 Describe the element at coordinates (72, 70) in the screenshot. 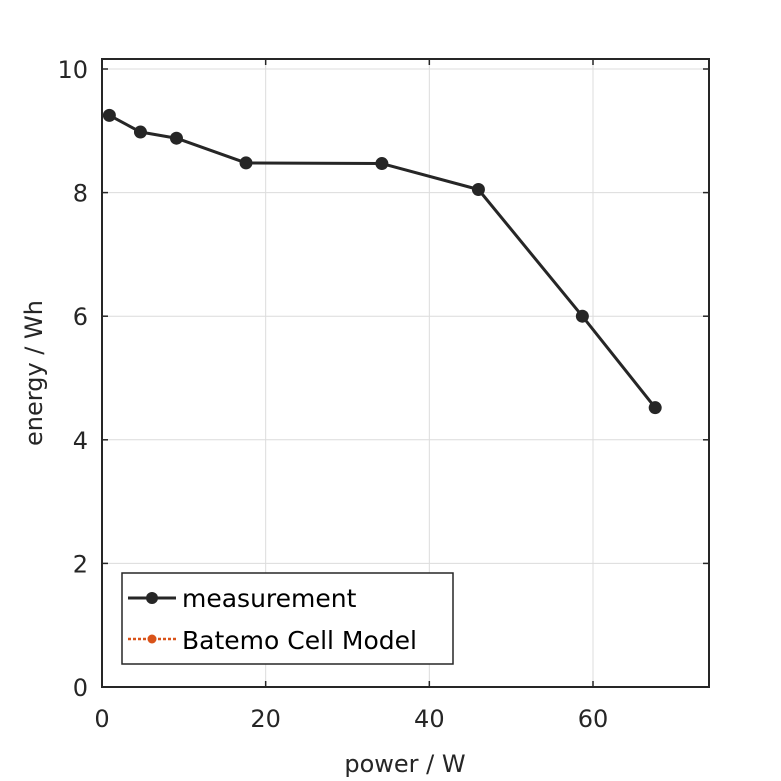

I see `y-tick-label: 10` at that location.